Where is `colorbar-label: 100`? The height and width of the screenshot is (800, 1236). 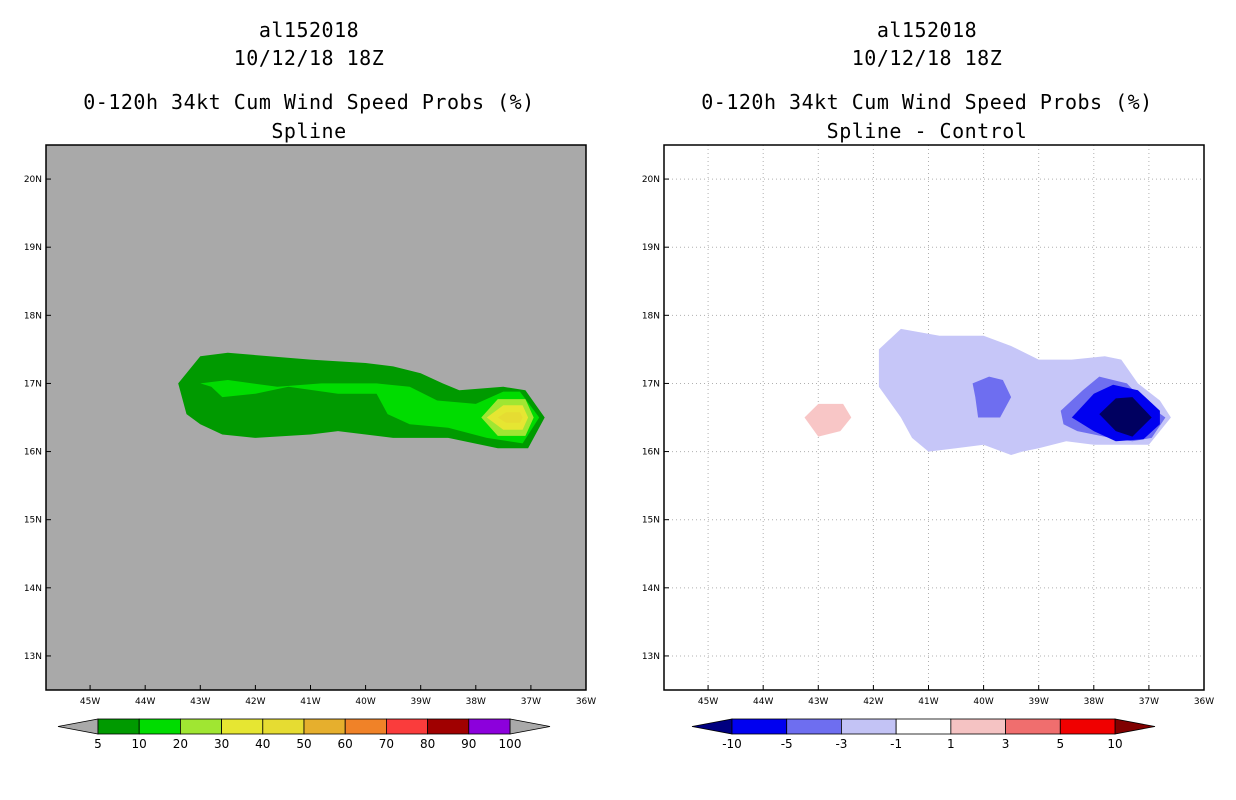 colorbar-label: 100 is located at coordinates (510, 744).